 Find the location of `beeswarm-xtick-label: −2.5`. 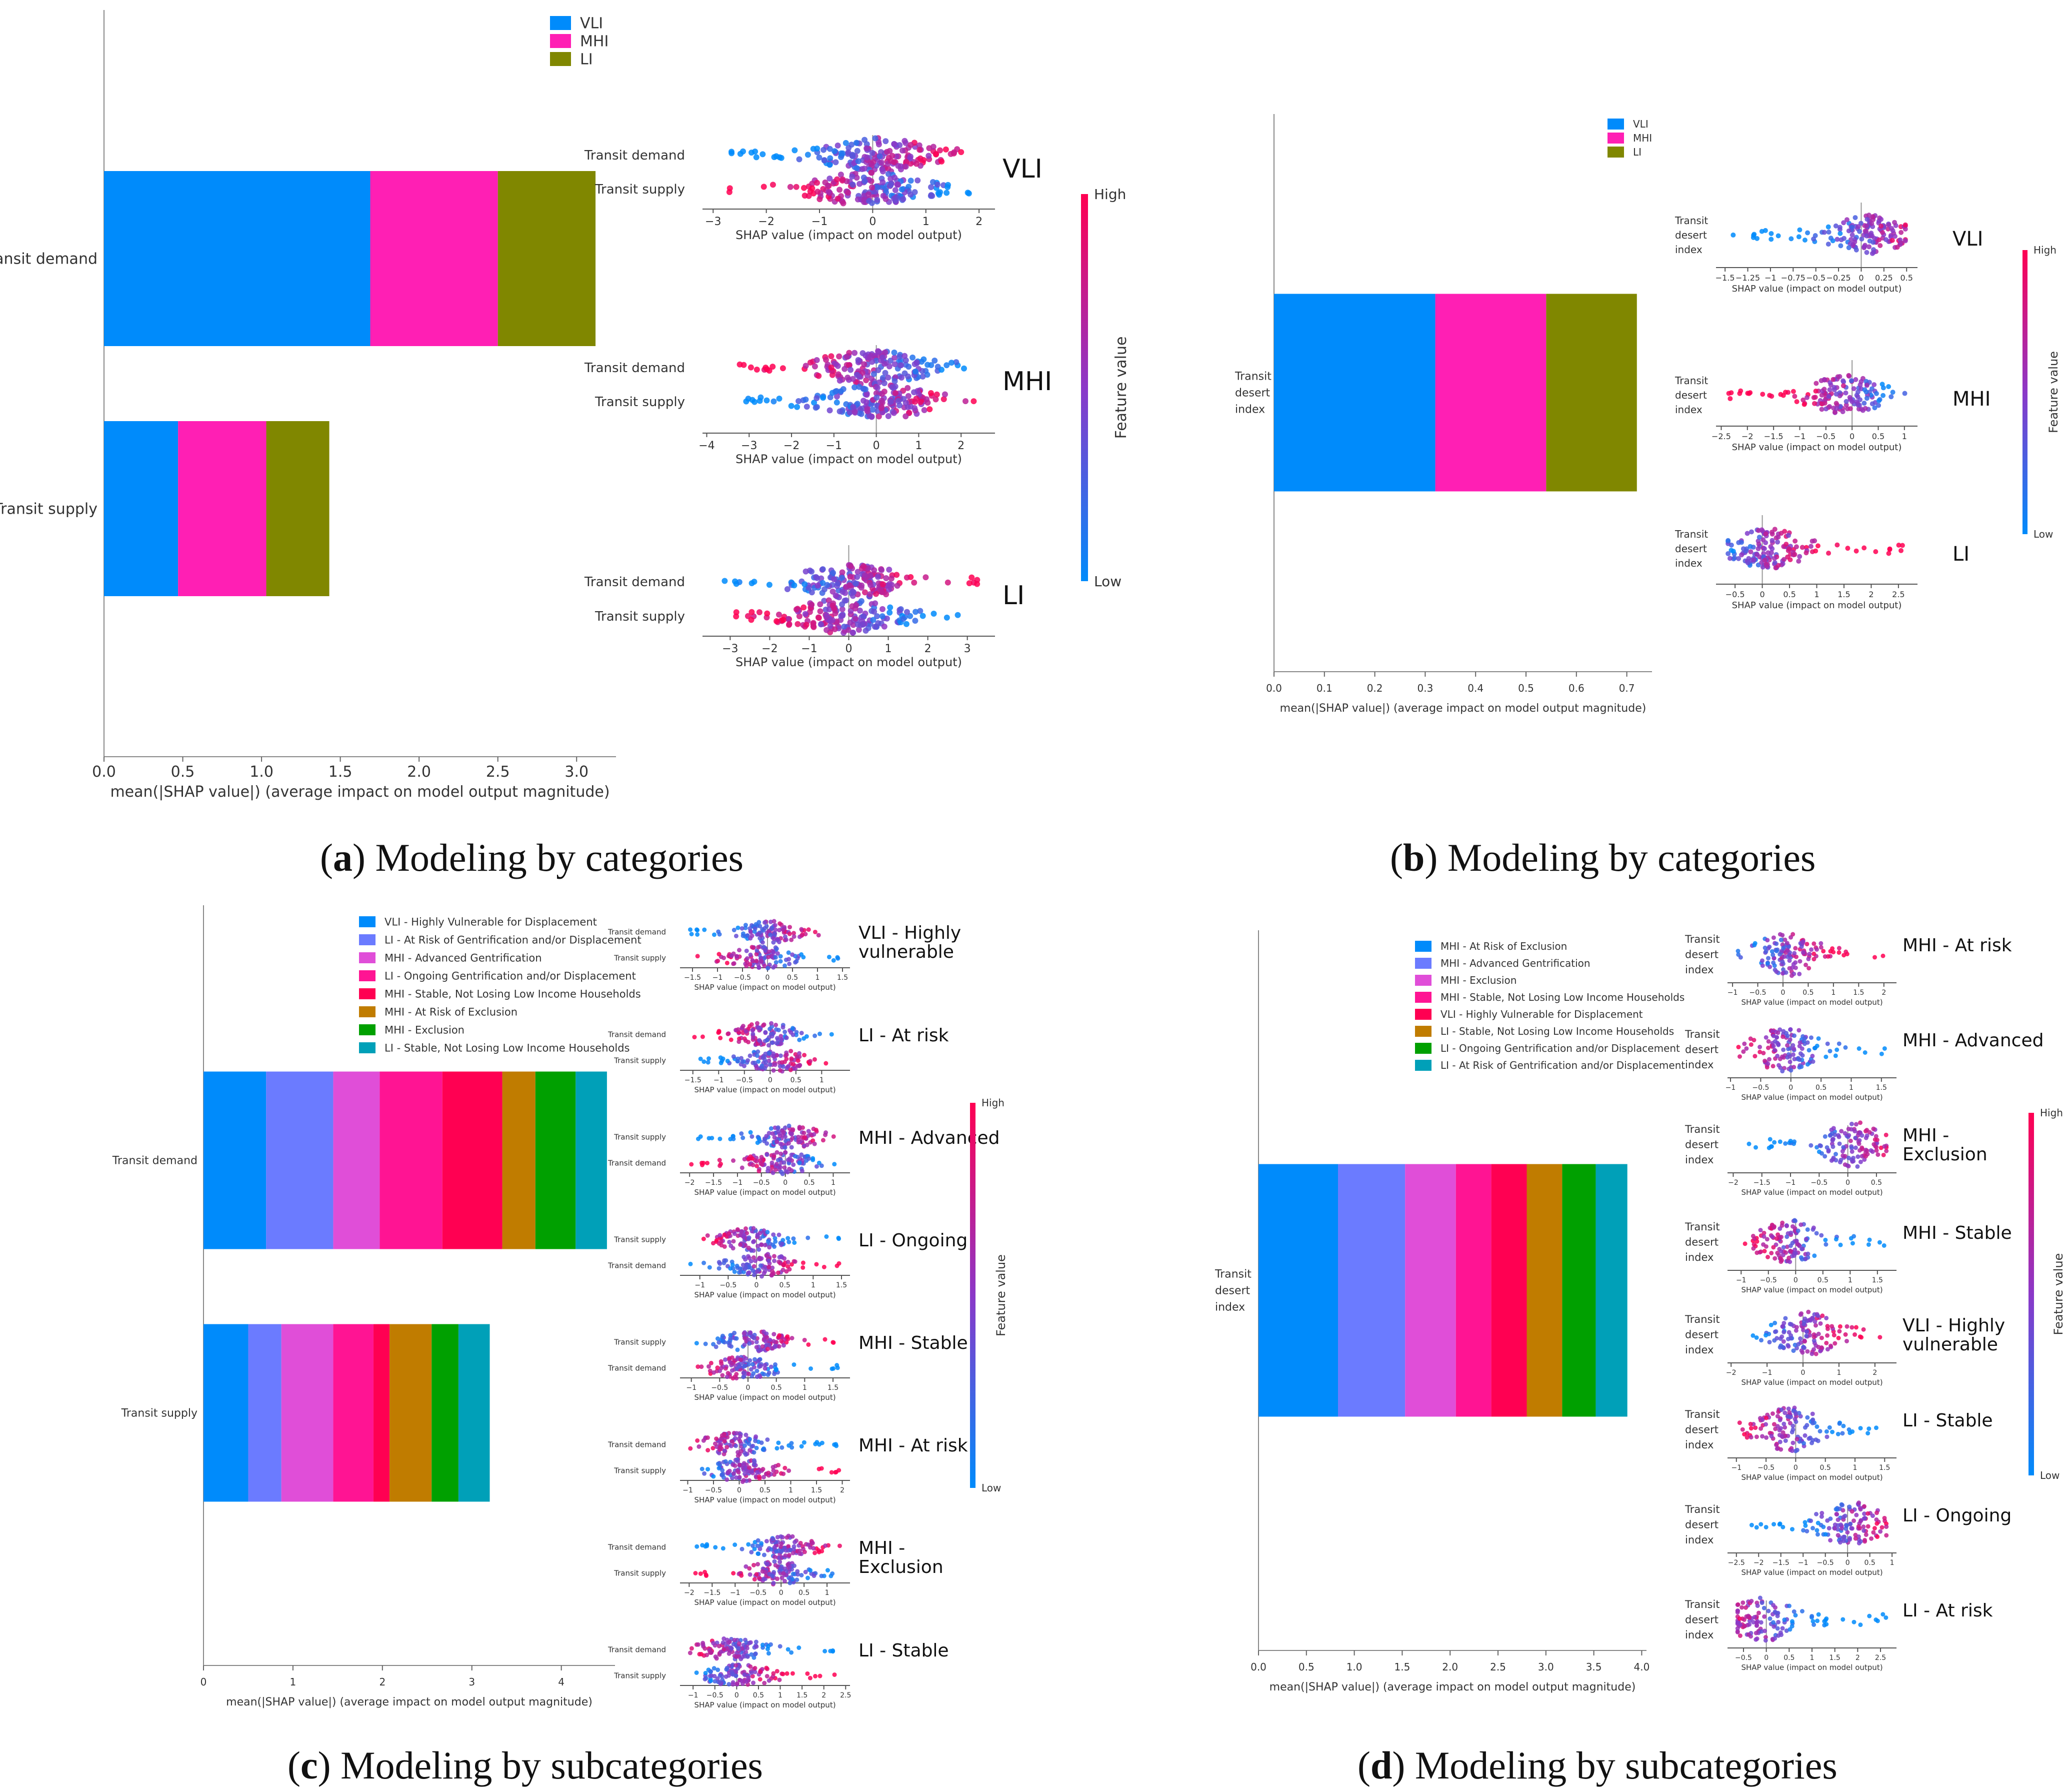

beeswarm-xtick-label: −2.5 is located at coordinates (1736, 1563).